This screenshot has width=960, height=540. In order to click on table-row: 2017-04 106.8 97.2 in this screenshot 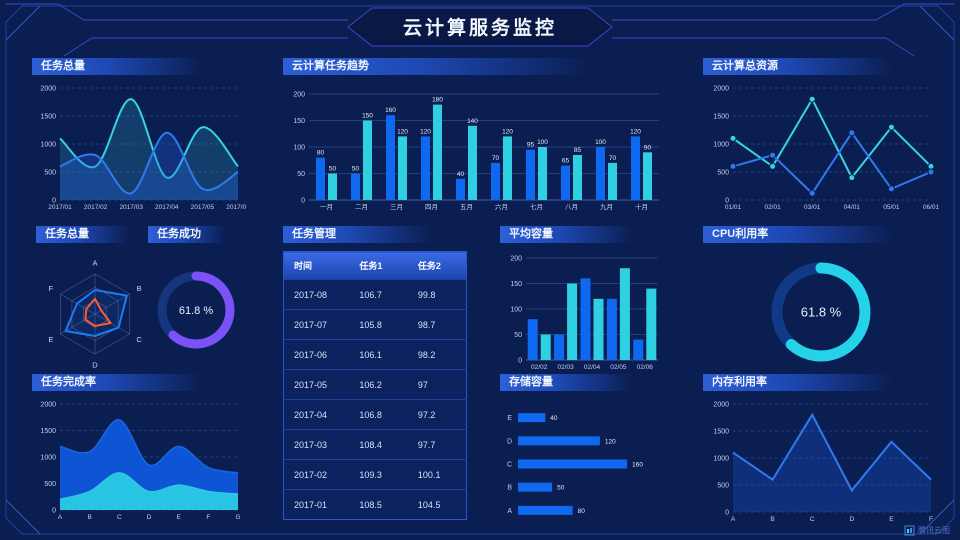, I will do `click(375, 414)`.